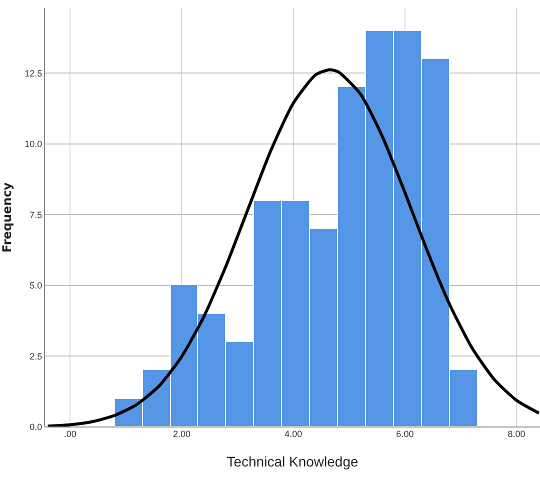 The width and height of the screenshot is (540, 480). I want to click on x-tick-label: 2.00, so click(181, 434).